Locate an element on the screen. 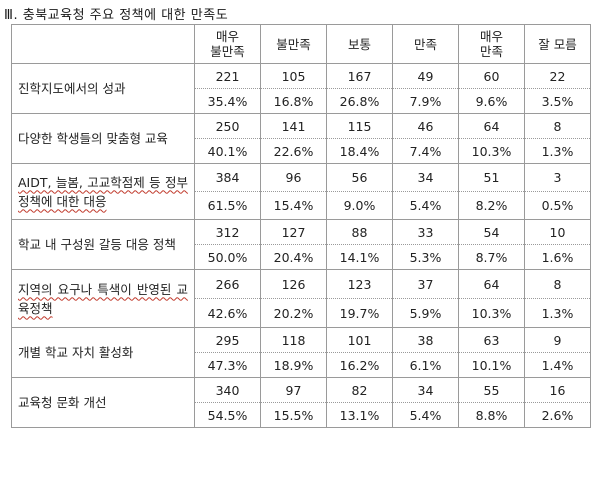  percent-cell: 35.4% is located at coordinates (227, 101).